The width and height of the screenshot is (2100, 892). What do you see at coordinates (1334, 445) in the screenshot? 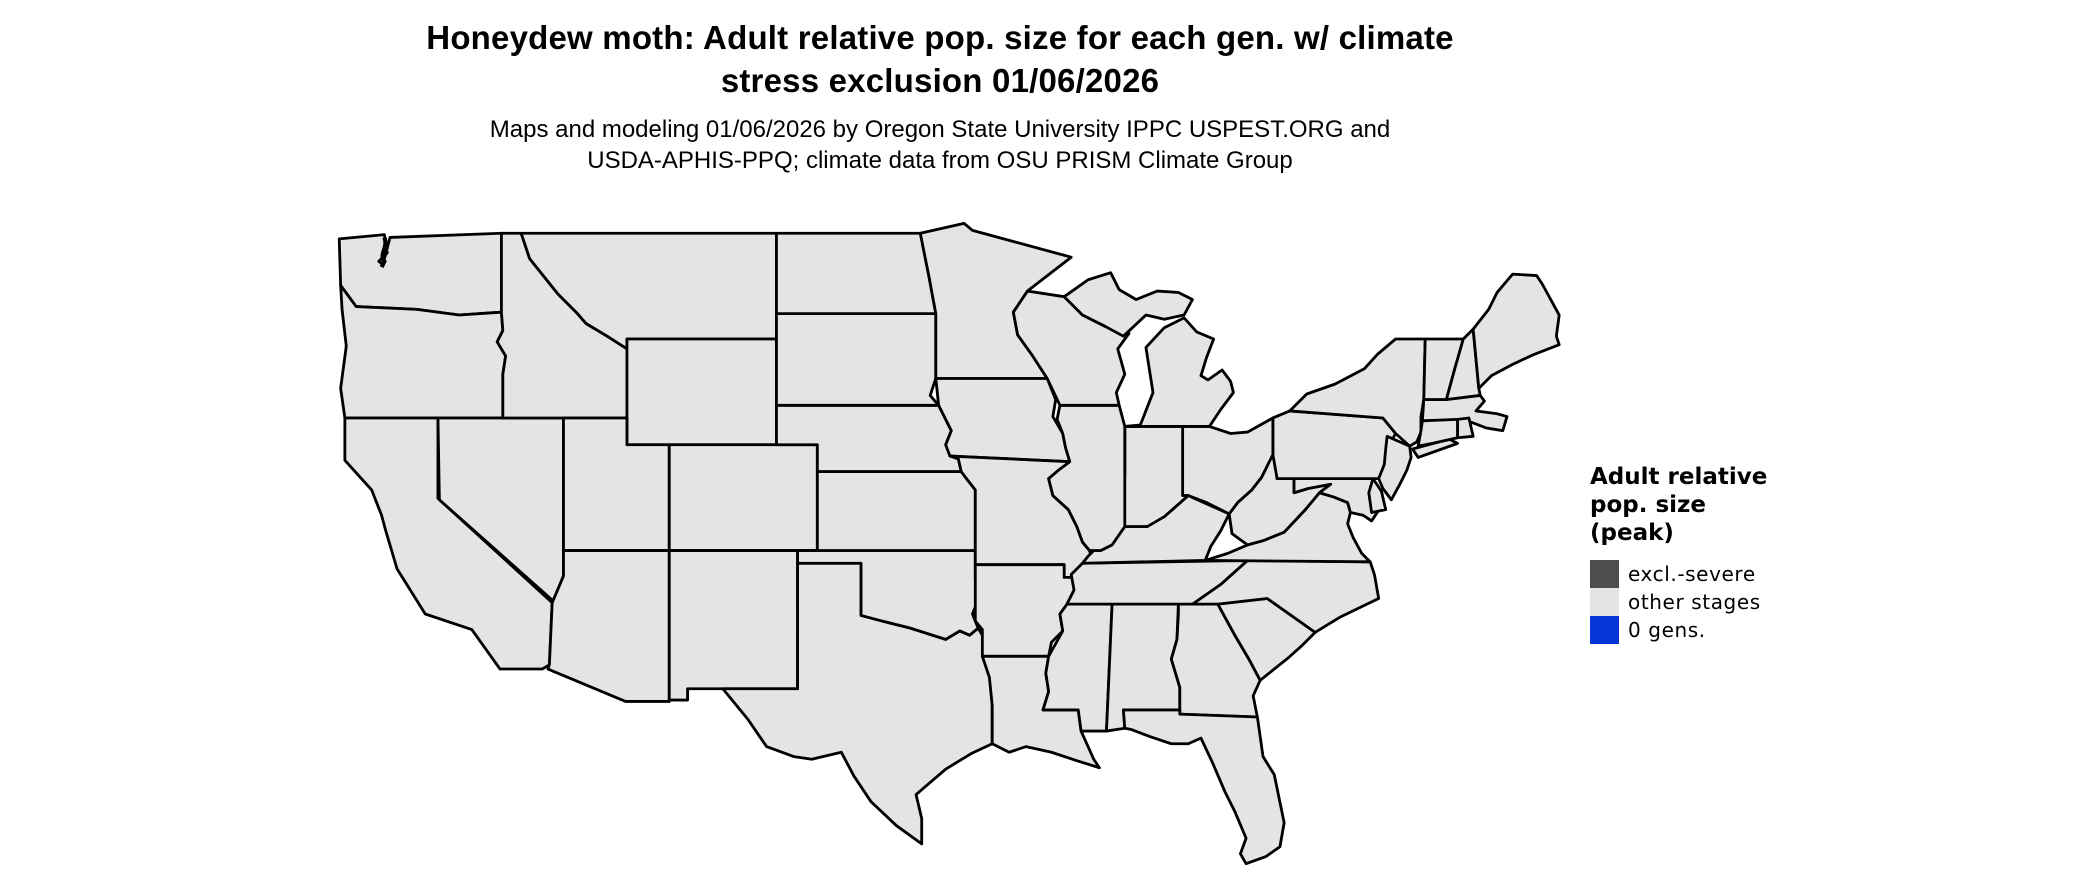
I see `state-pa` at bounding box center [1334, 445].